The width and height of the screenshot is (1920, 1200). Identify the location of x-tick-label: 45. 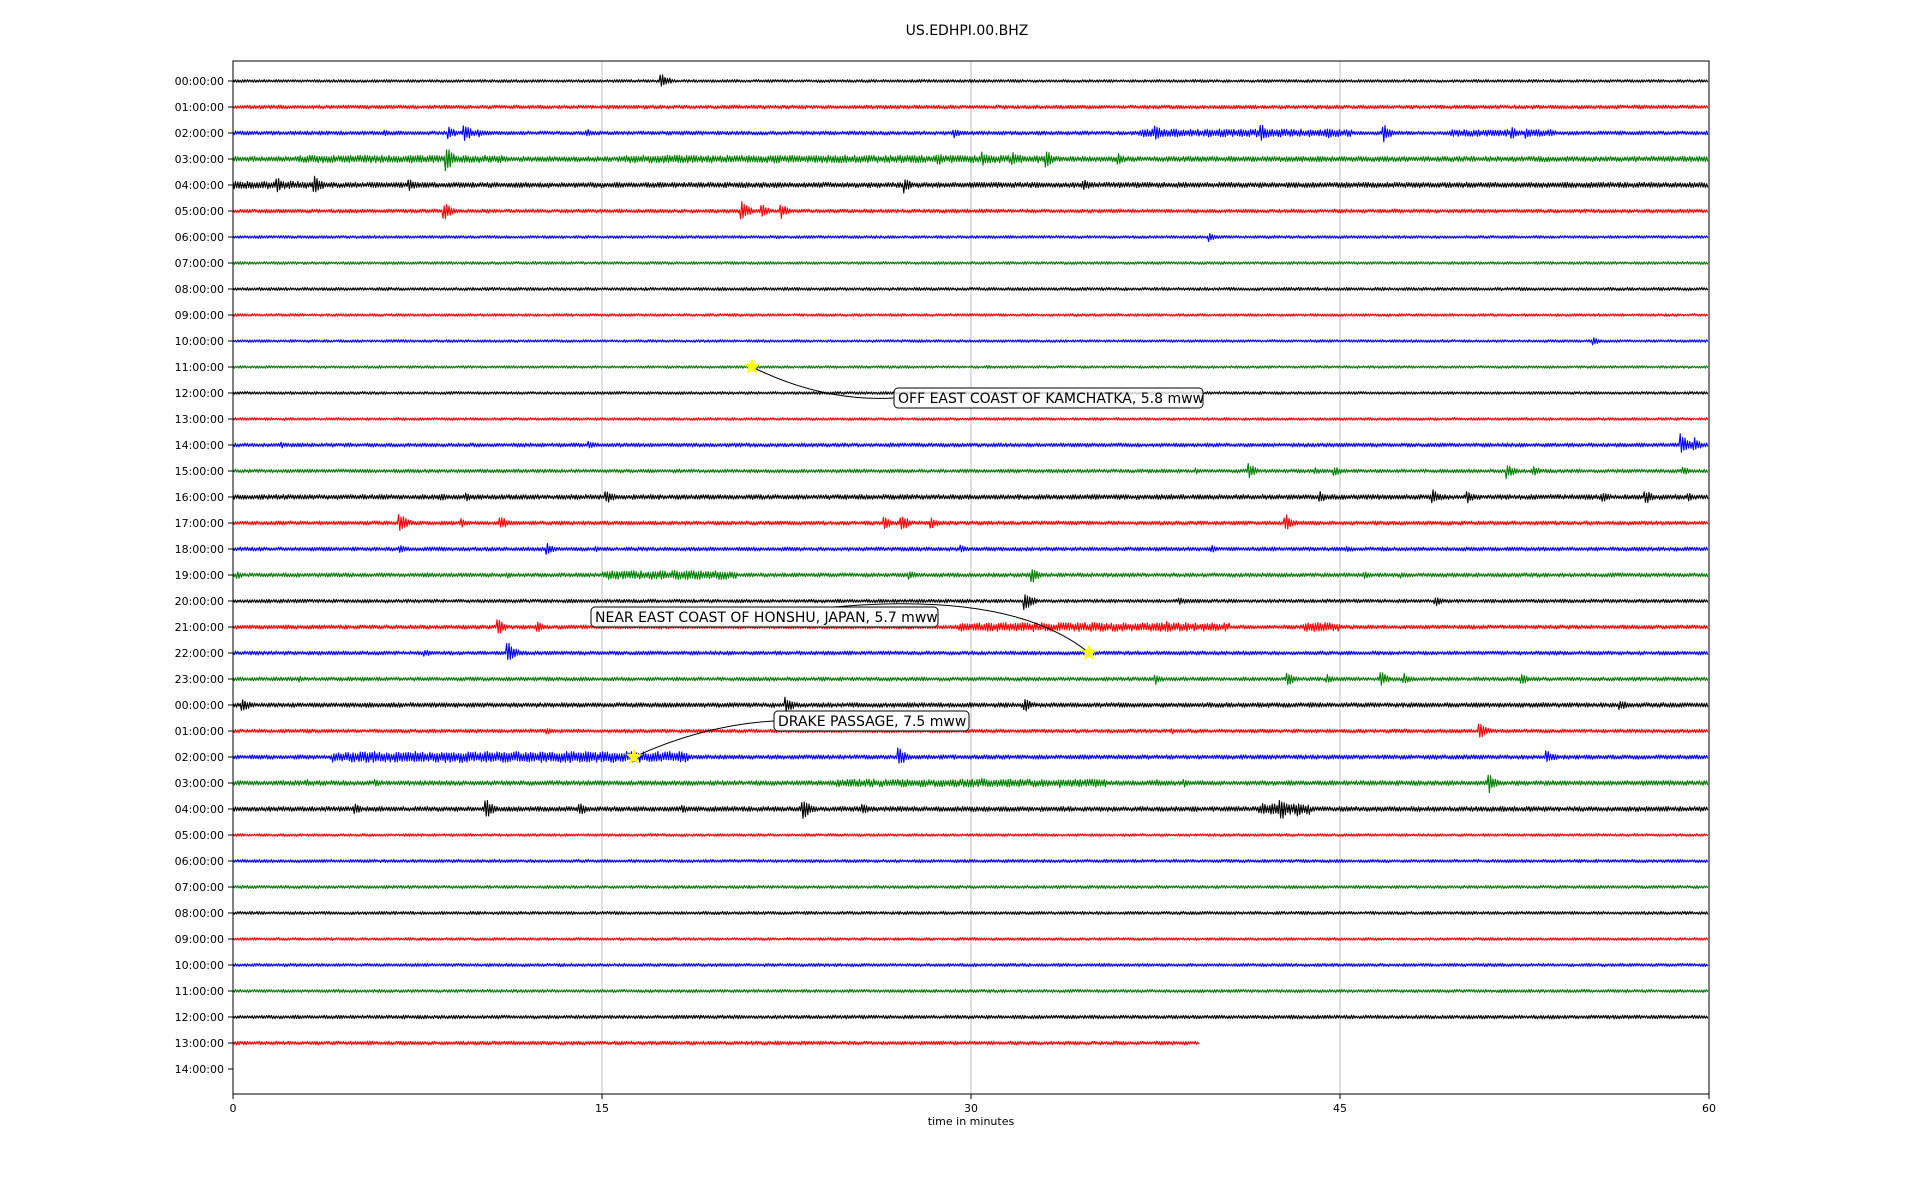
(1340, 1108).